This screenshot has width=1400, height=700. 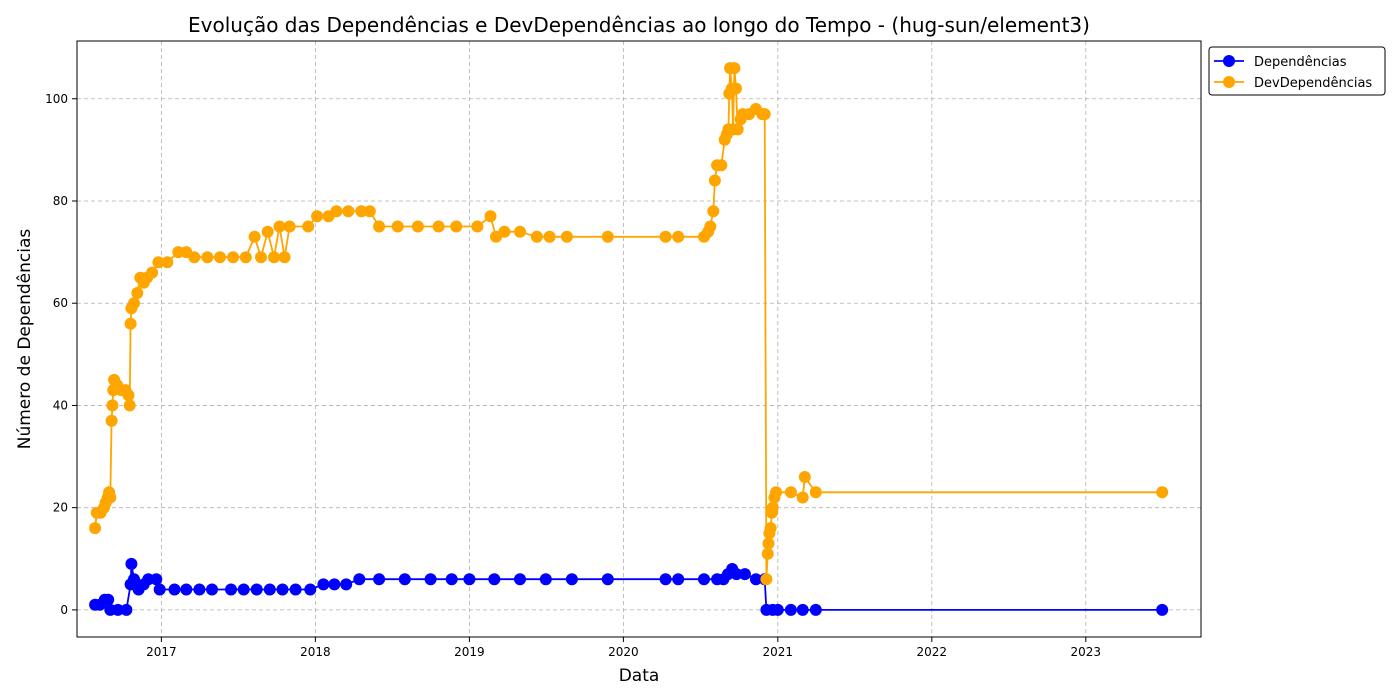 I want to click on y-tick-label: 60, so click(x=60, y=303).